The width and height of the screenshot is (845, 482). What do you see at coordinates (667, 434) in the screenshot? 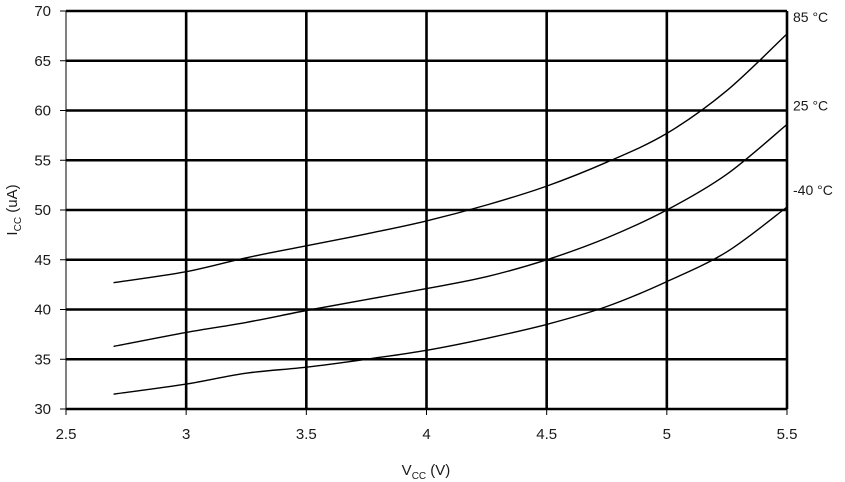
I see `x-tick-label: 5` at bounding box center [667, 434].